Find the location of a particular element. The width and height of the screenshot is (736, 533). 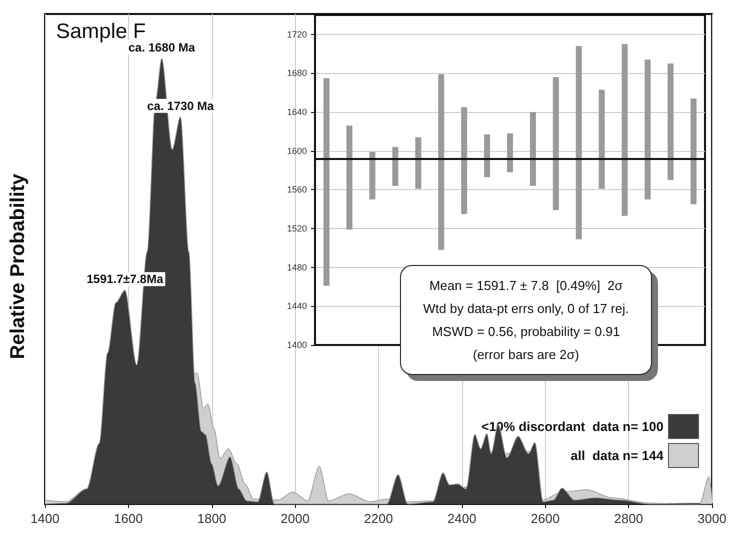

y-tick-label: 1600 is located at coordinates (296, 151).